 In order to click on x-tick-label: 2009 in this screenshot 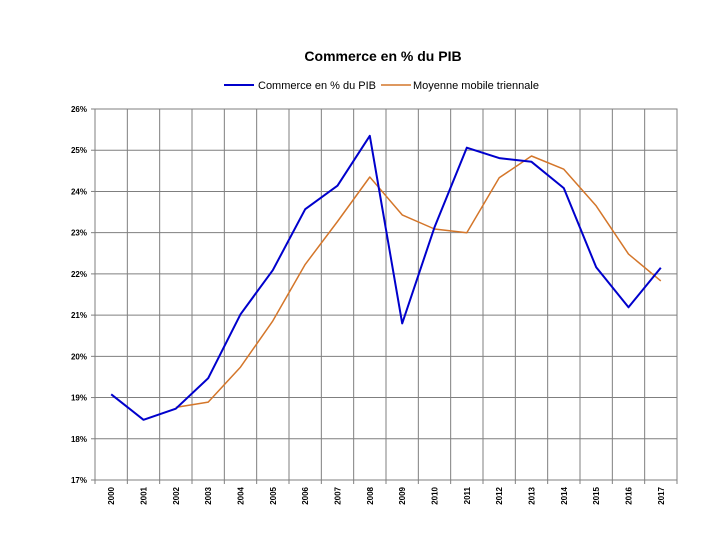, I will do `click(402, 495)`.